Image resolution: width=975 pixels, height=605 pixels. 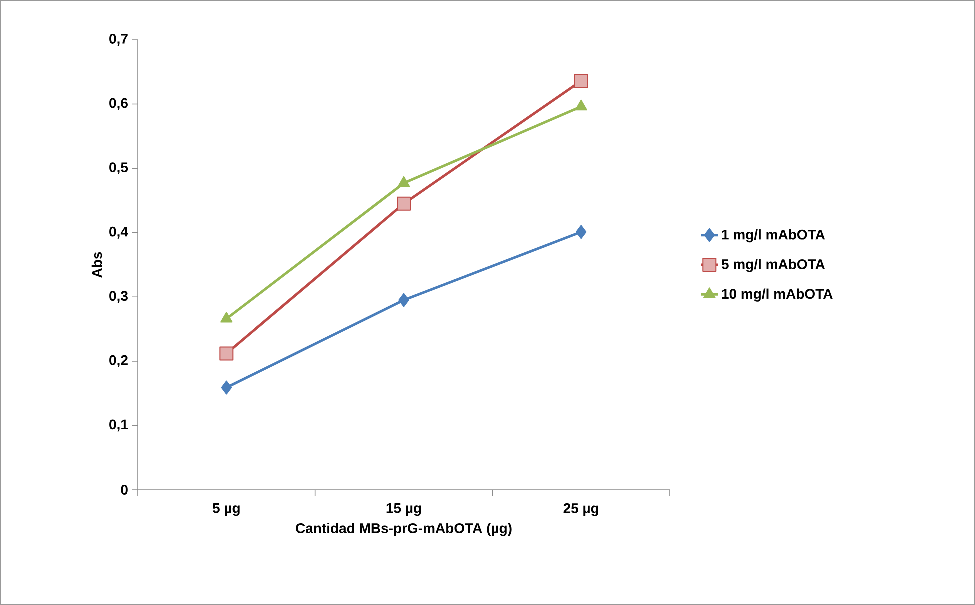 I want to click on y-tick-label: 0,2, so click(x=119, y=361).